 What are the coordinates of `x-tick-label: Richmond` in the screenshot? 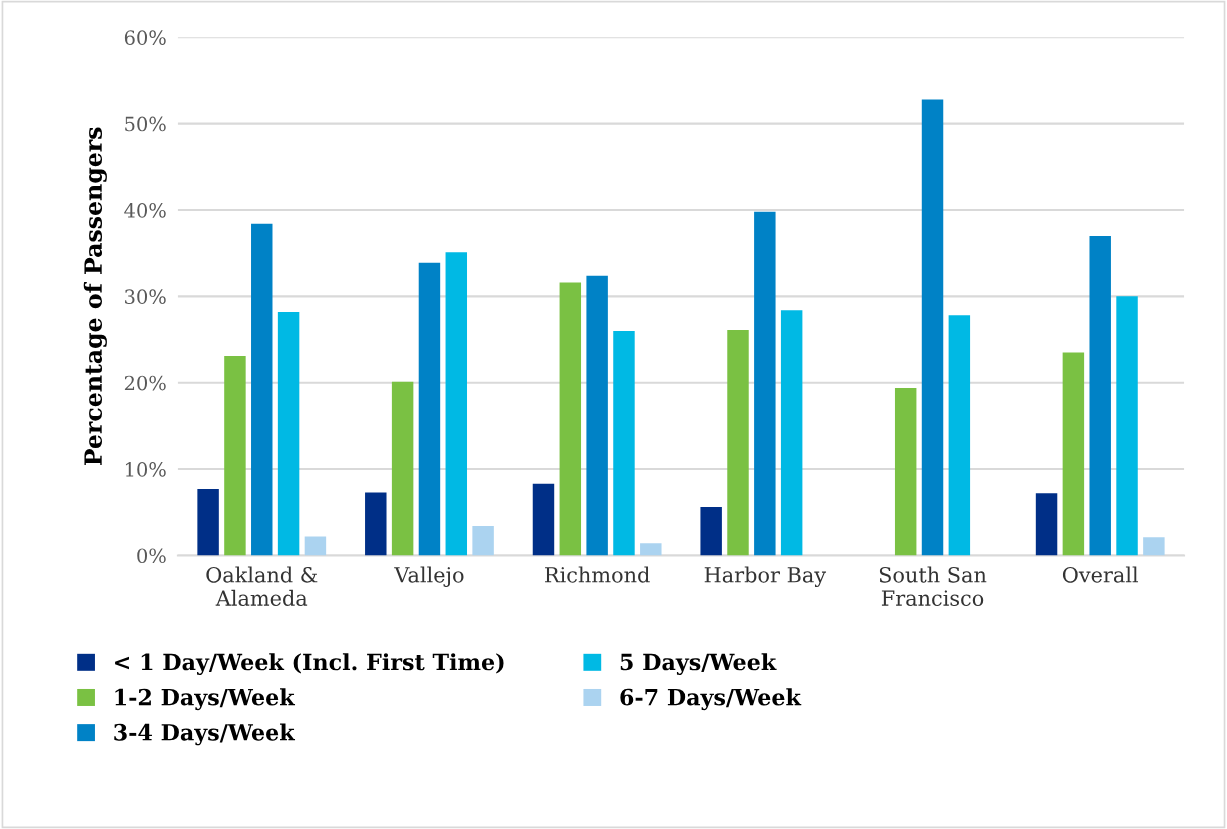 It's located at (597, 574).